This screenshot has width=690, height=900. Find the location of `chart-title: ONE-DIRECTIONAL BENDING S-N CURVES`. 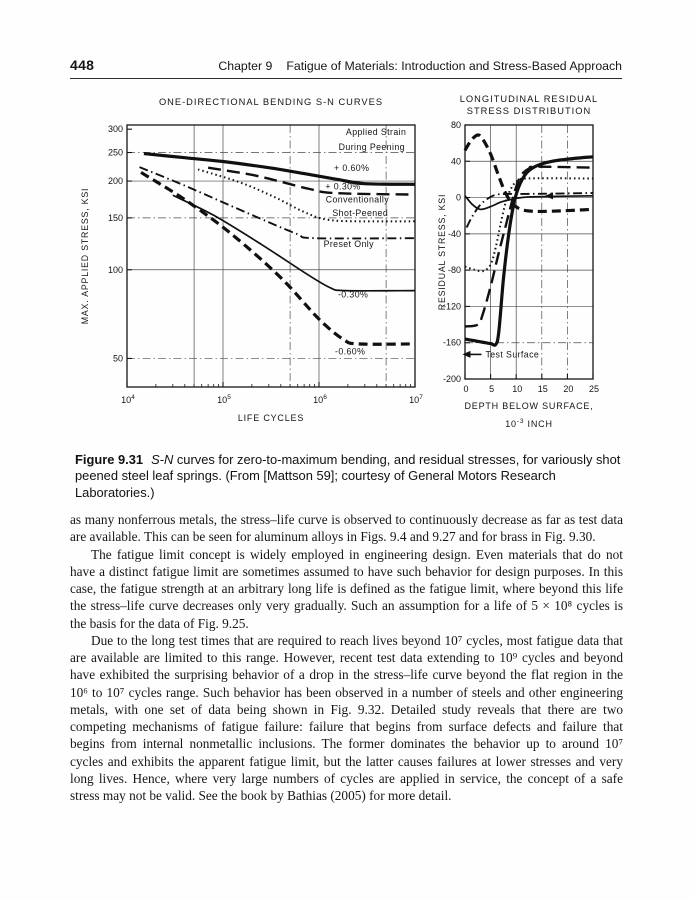

chart-title: ONE-DIRECTIONAL BENDING S-N CURVES is located at coordinates (271, 102).